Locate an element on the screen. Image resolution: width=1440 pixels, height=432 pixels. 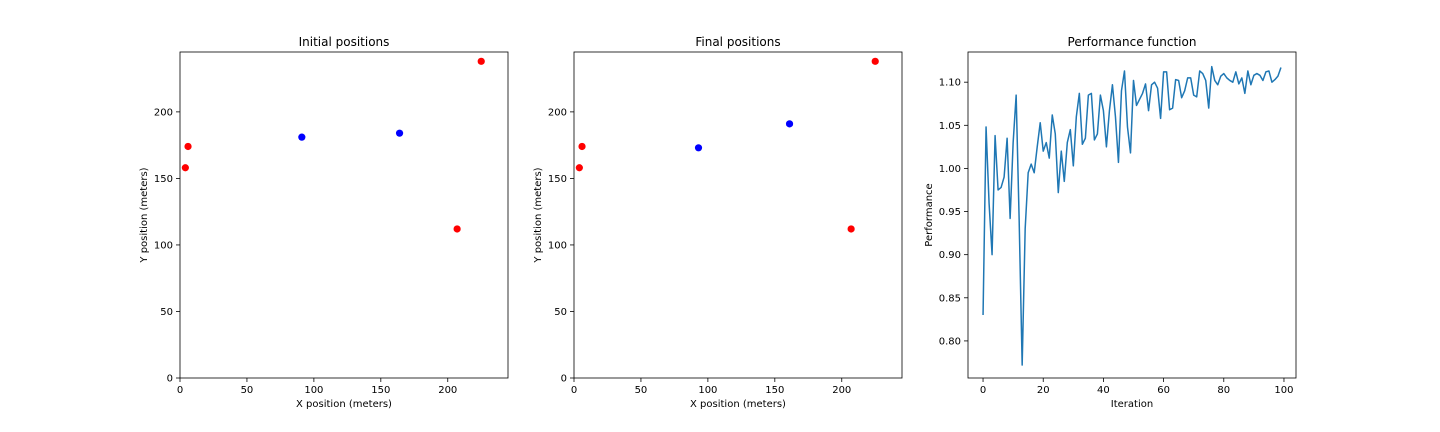
x-tick-label: 60 is located at coordinates (1163, 390).